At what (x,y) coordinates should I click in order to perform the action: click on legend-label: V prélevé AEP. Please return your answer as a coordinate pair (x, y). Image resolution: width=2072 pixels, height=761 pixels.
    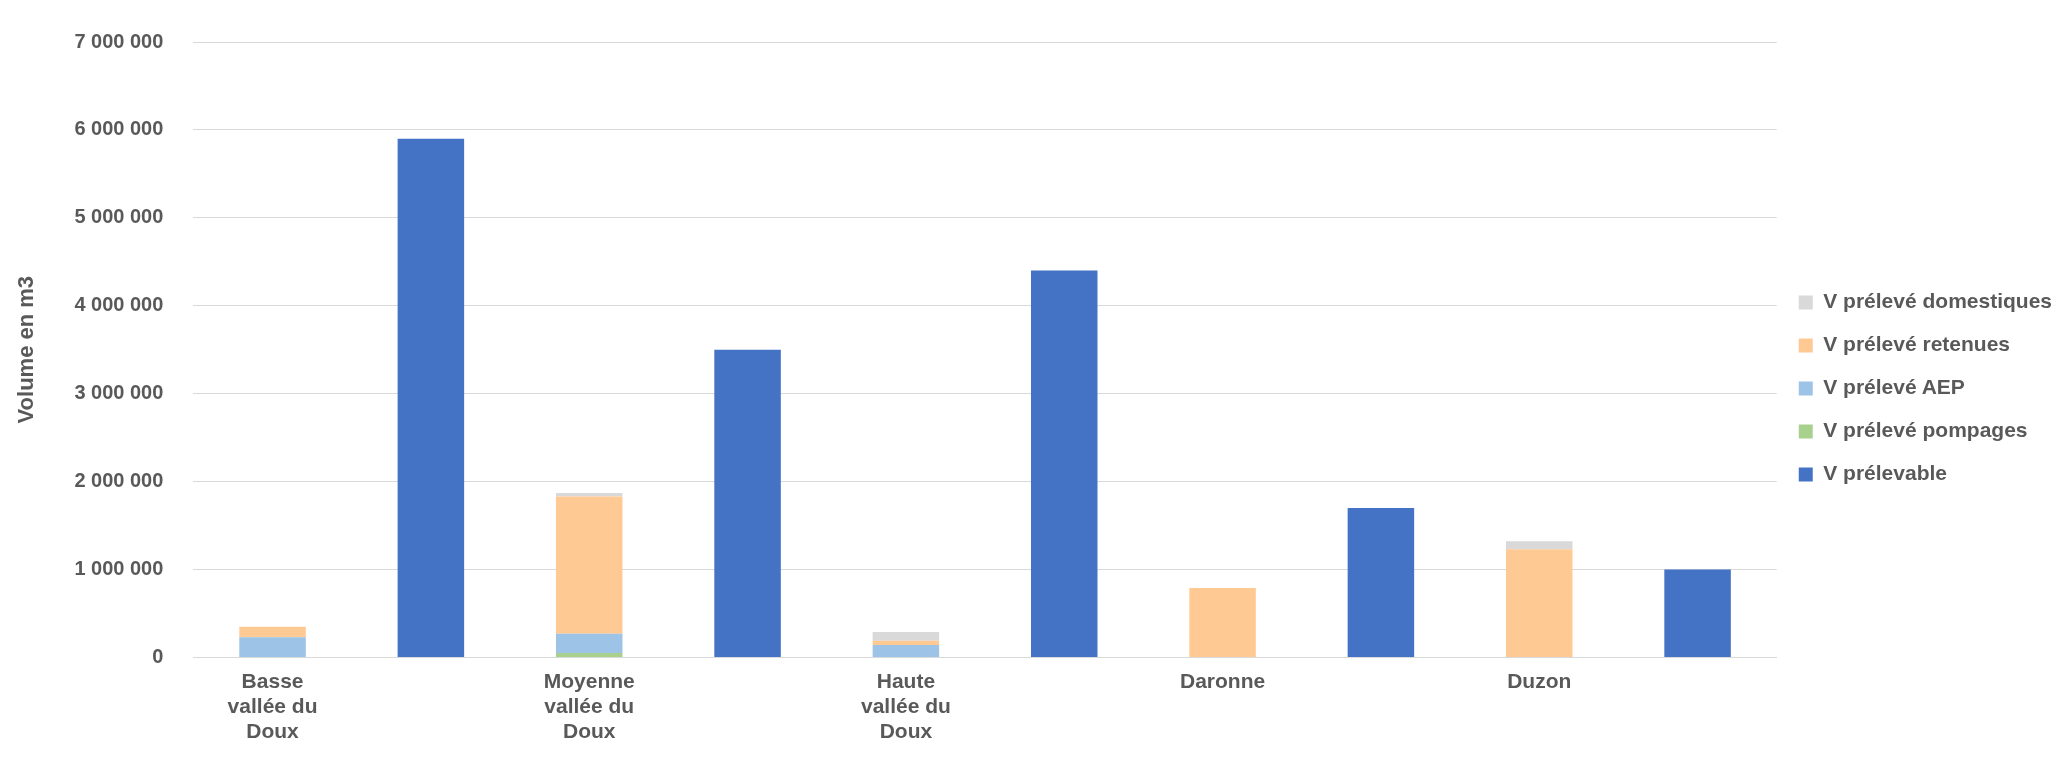
    Looking at the image, I should click on (1894, 387).